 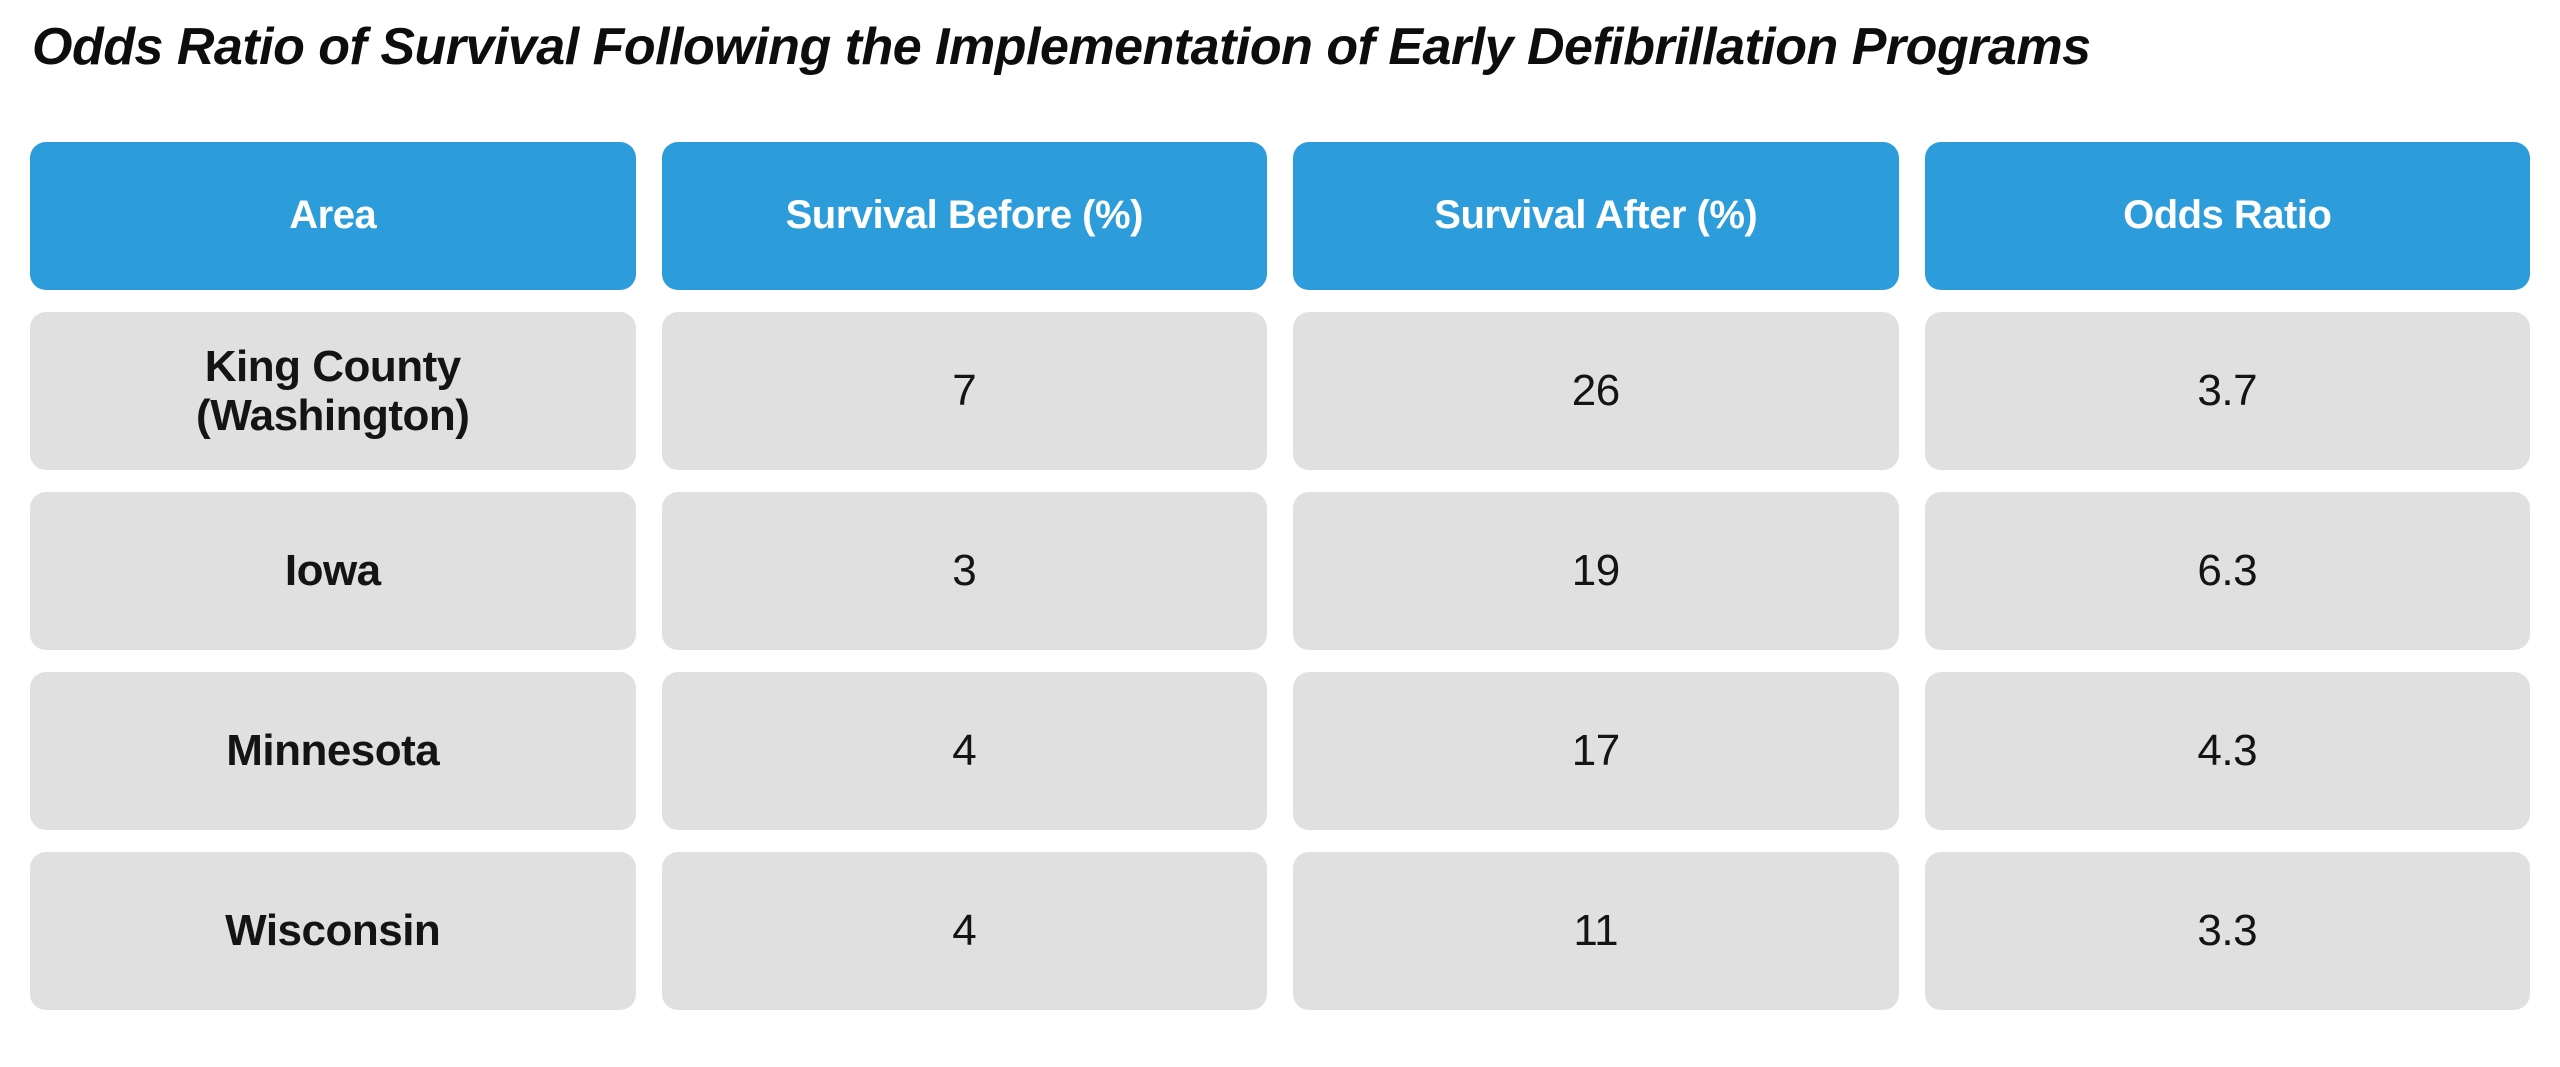 I want to click on column-header-area: Area, so click(x=333, y=215).